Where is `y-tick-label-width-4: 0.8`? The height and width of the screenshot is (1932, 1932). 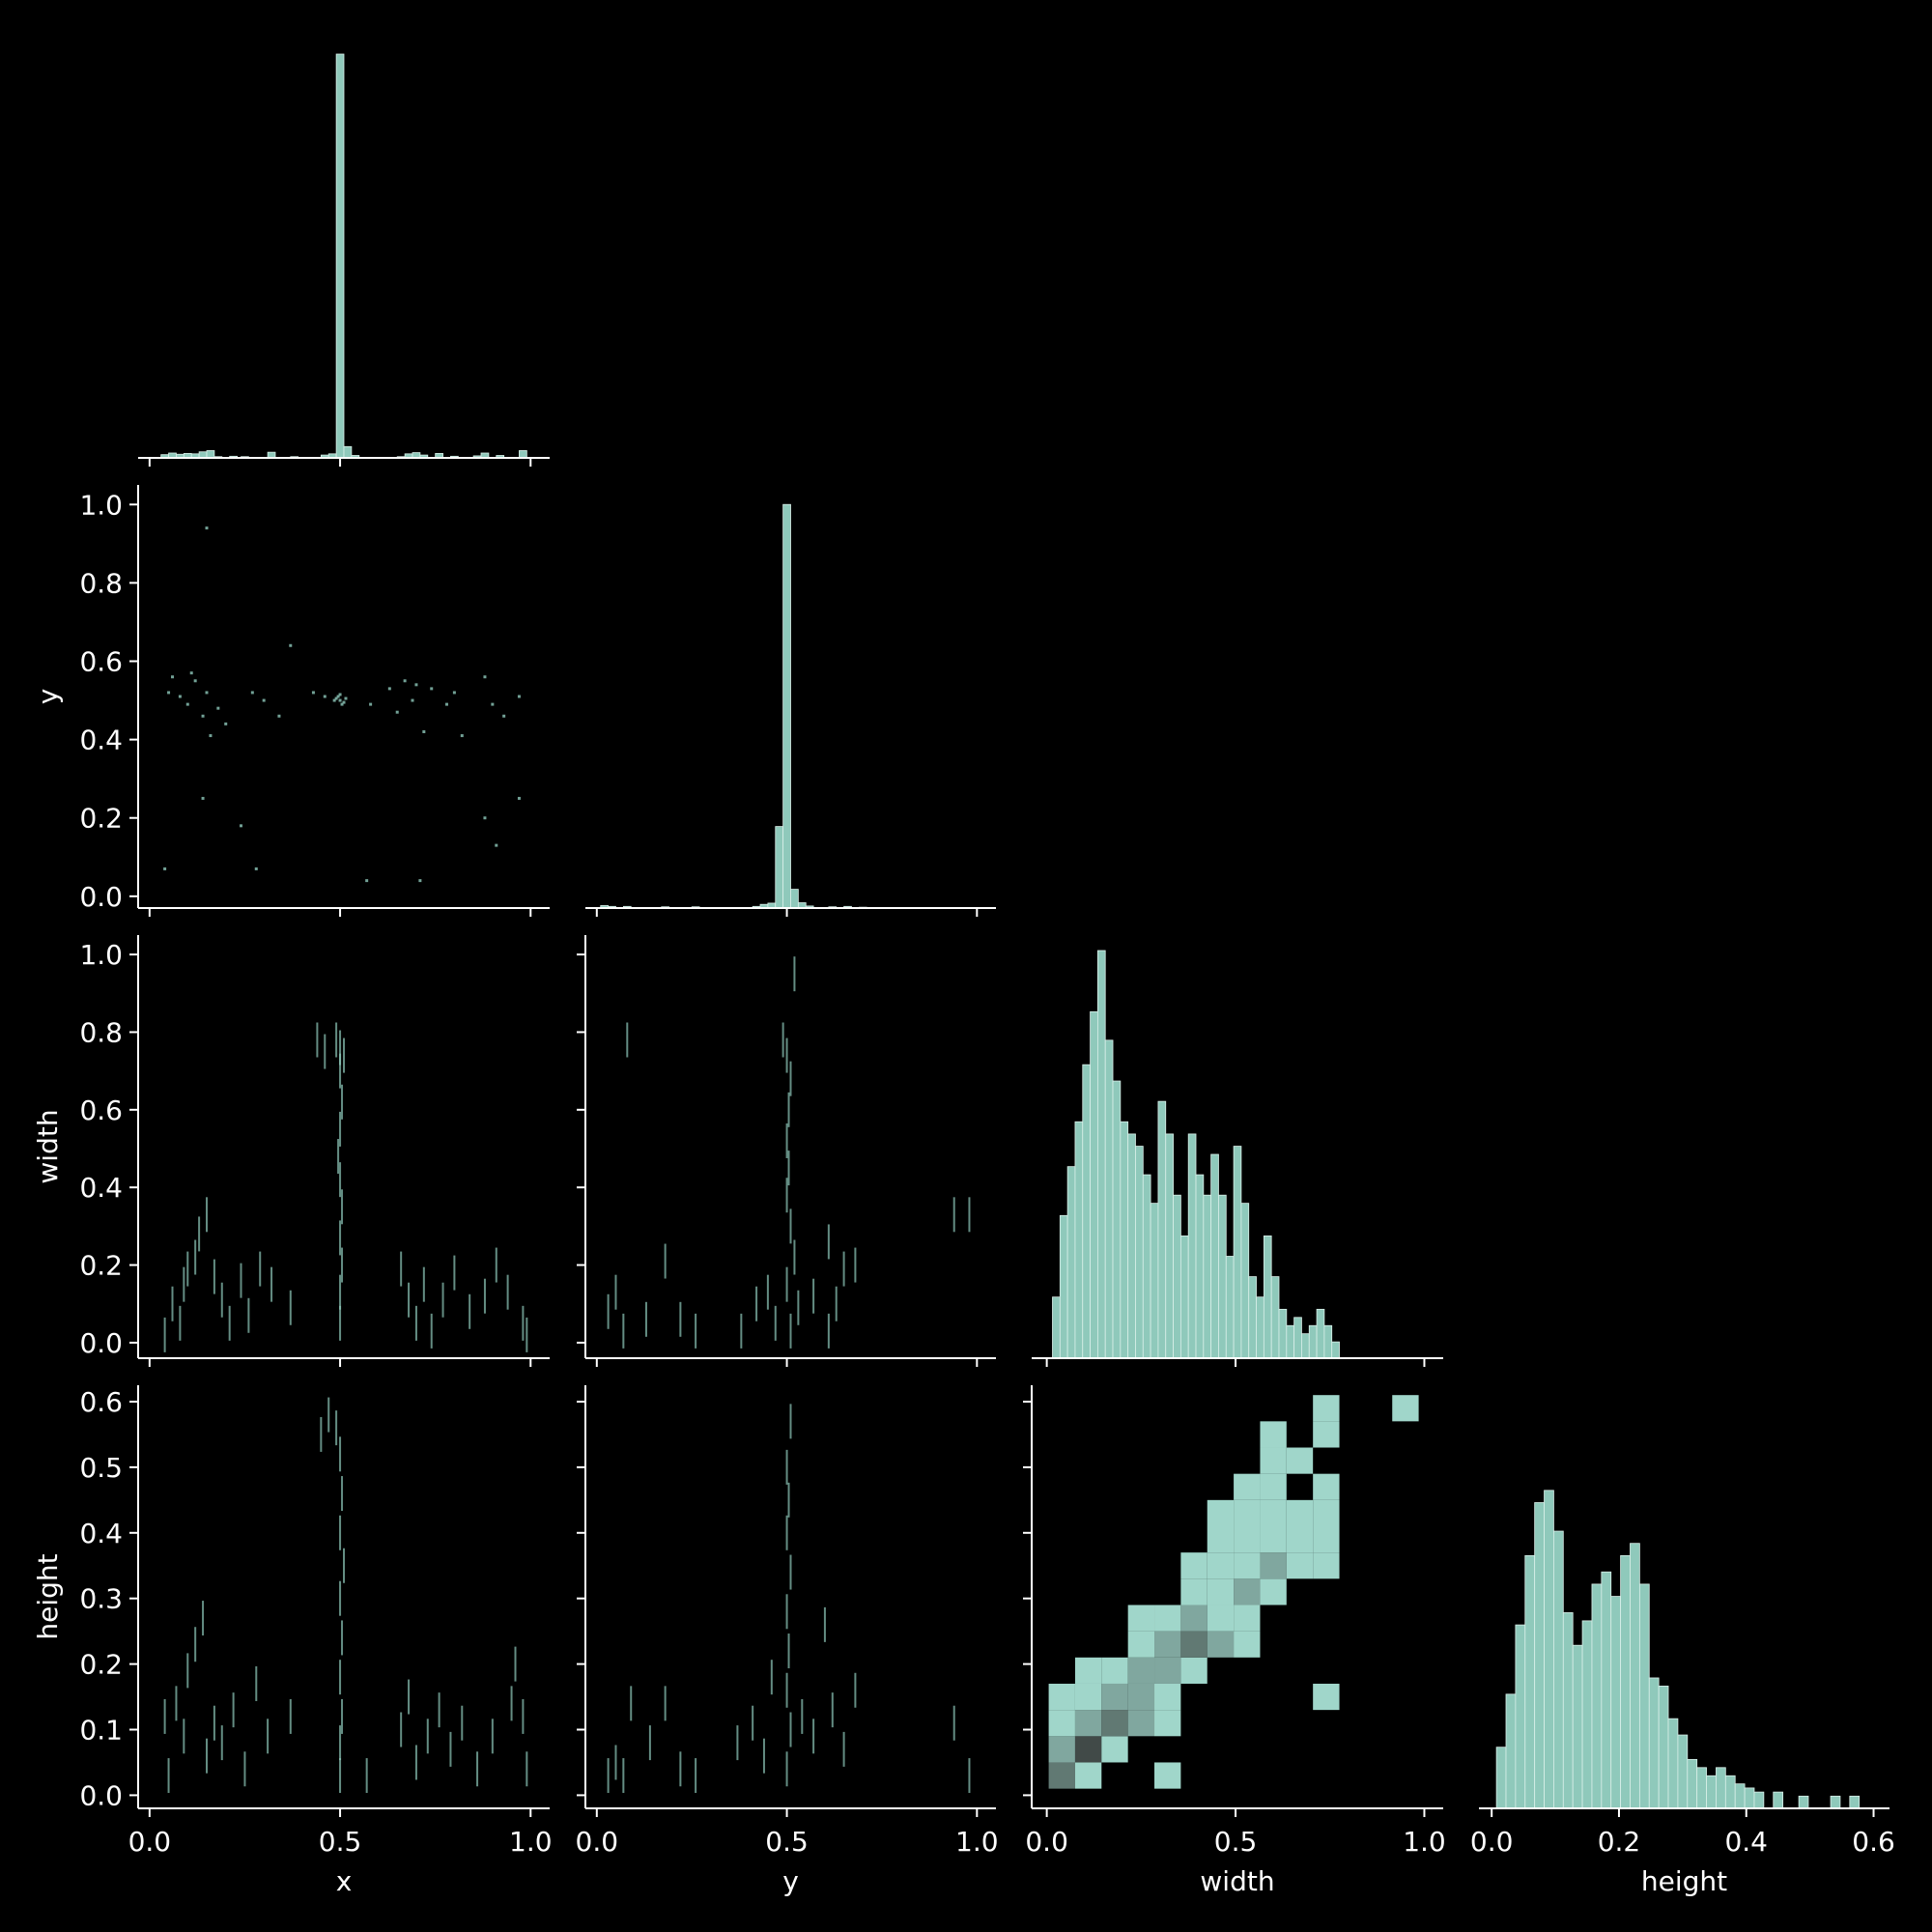
y-tick-label-width-4: 0.8 is located at coordinates (101, 1032).